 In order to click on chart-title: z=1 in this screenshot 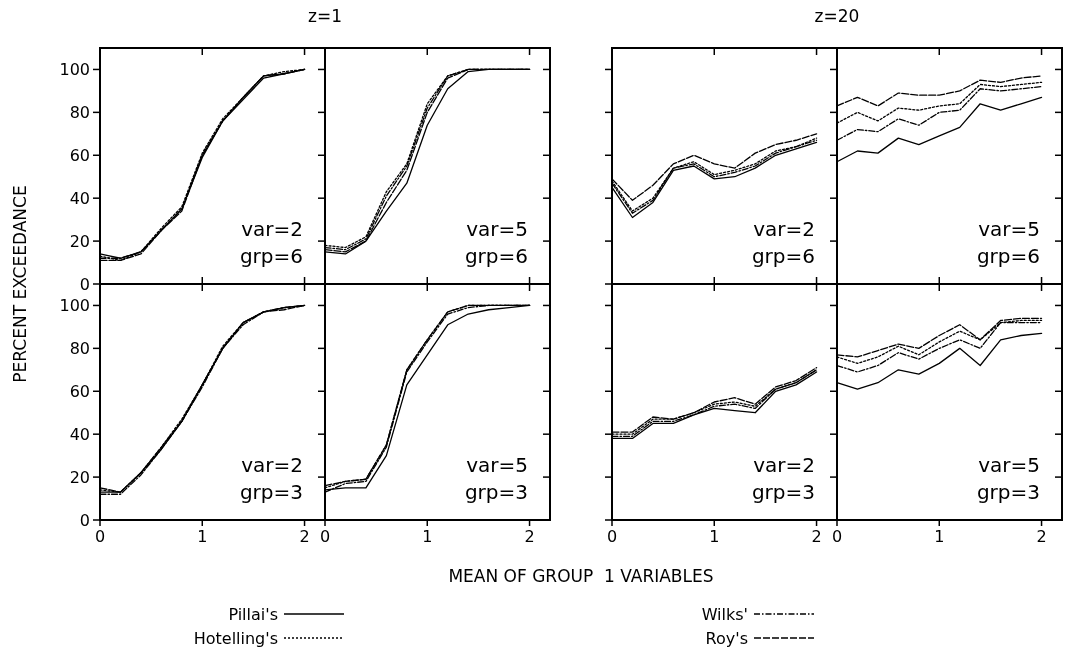, I will do `click(325, 16)`.